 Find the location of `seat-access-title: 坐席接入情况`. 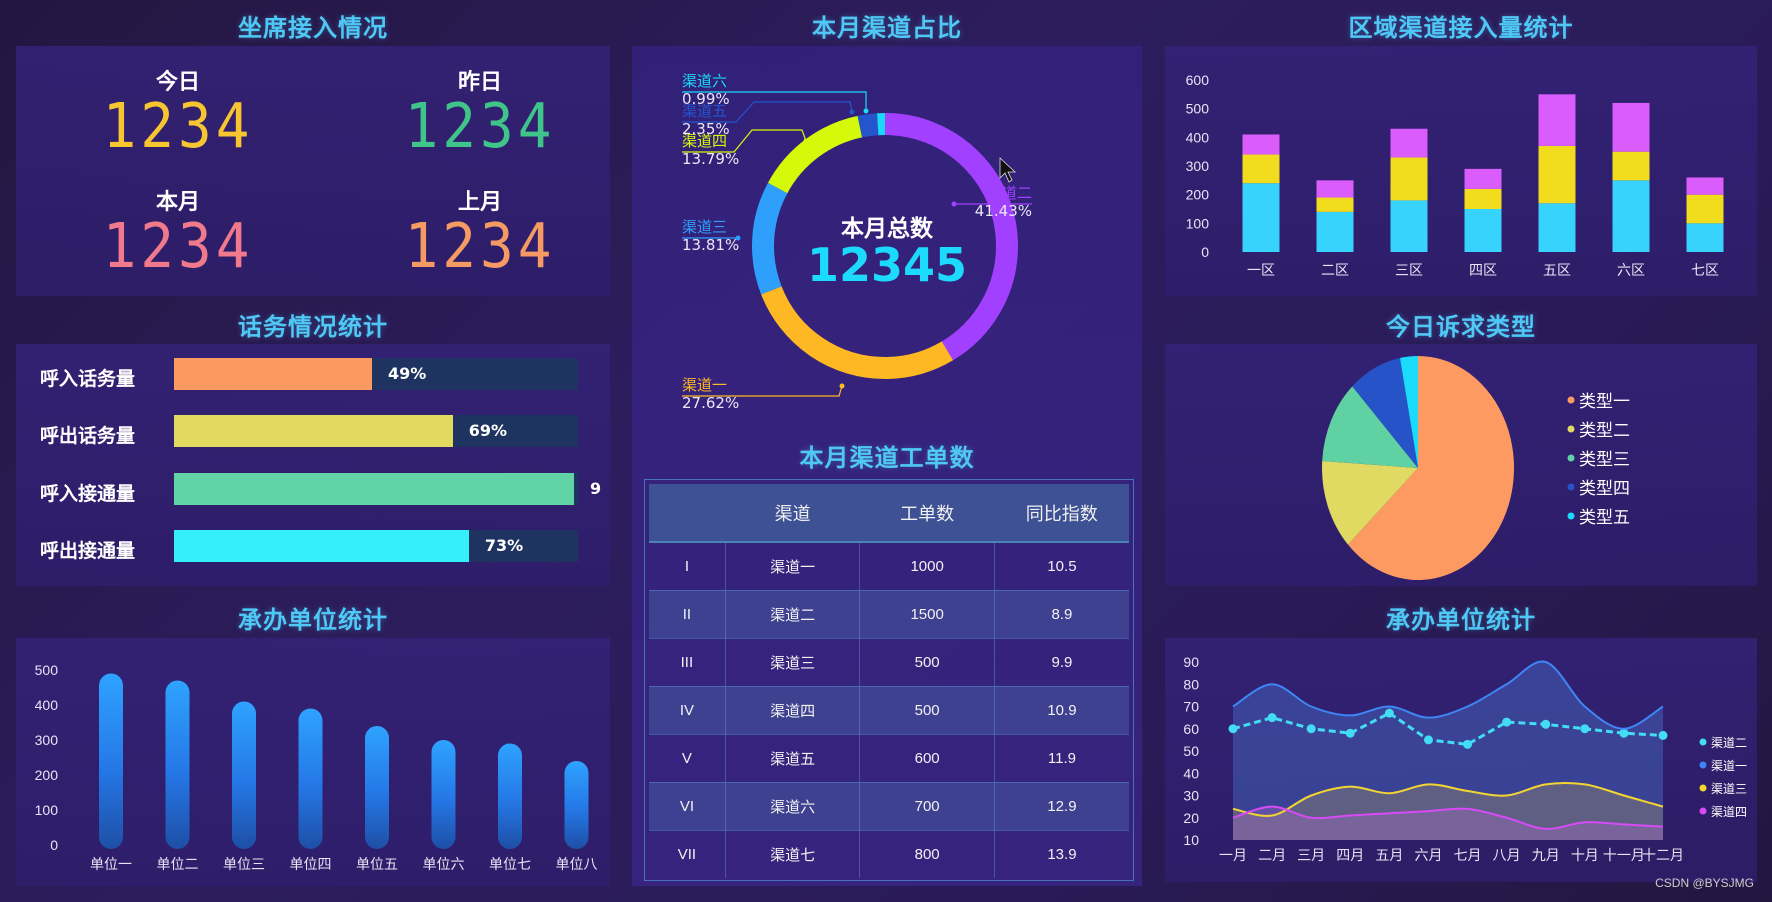

seat-access-title: 坐席接入情况 is located at coordinates (313, 28).